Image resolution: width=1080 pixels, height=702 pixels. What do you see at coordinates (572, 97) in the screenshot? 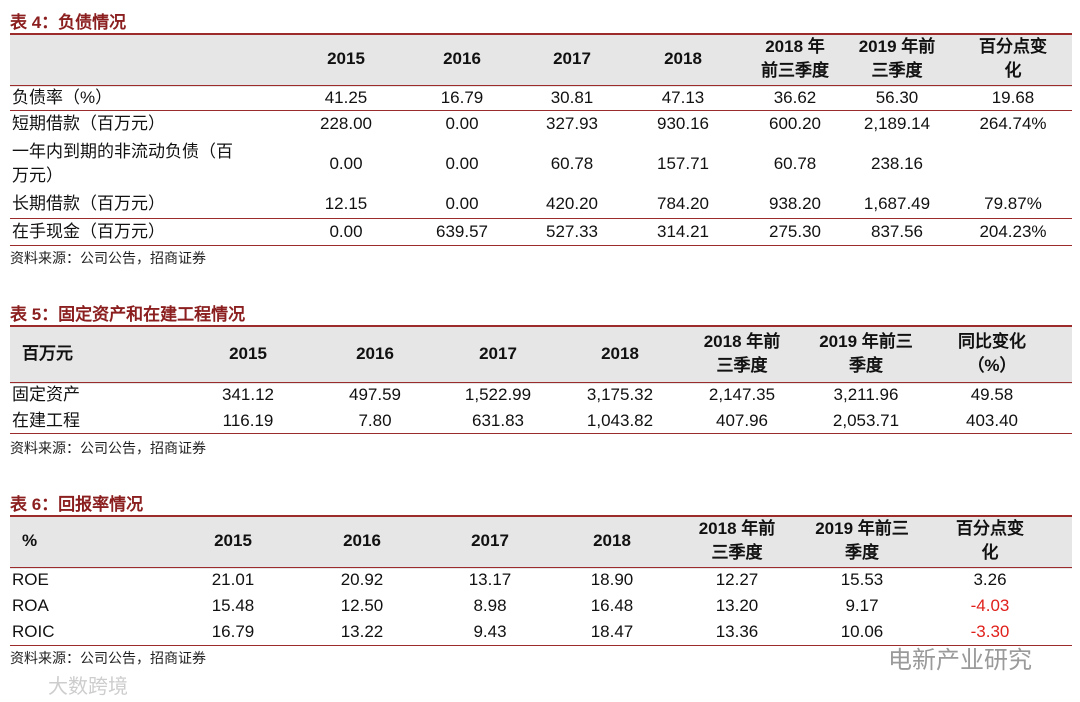
I see `value-cell: 30.81` at bounding box center [572, 97].